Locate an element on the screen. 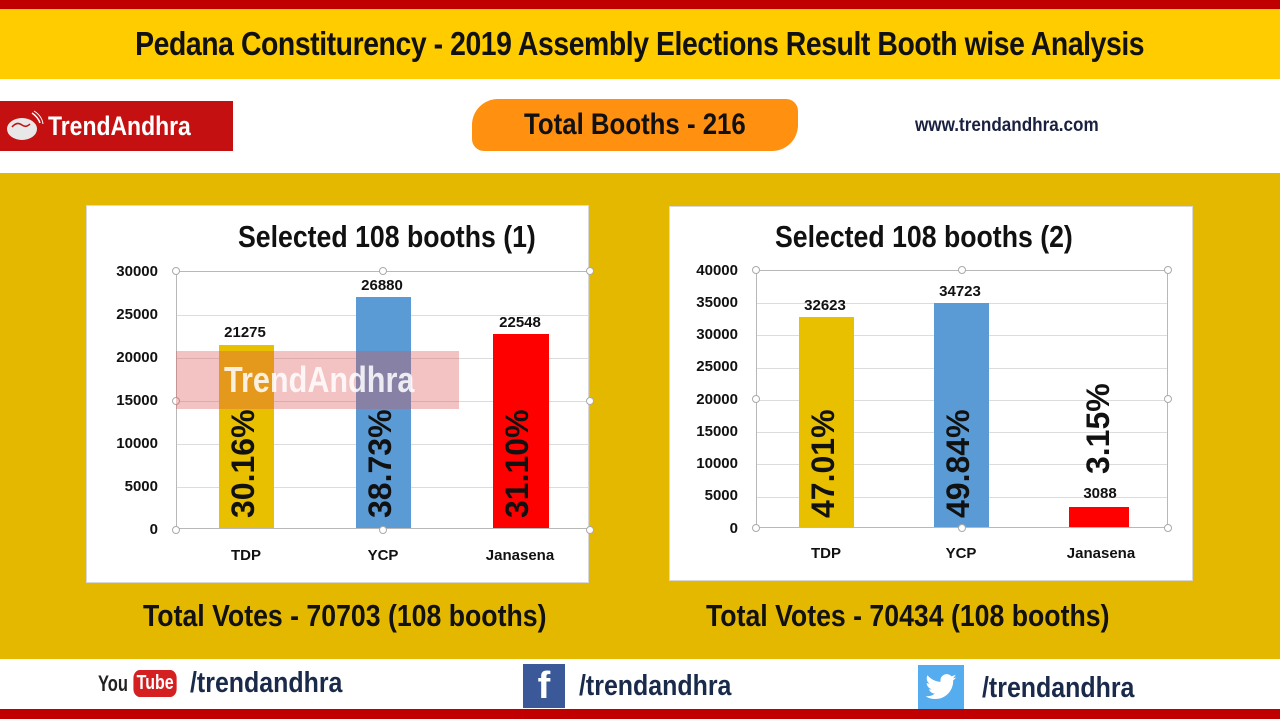  value-label-ycp: 34723 is located at coordinates (960, 291).